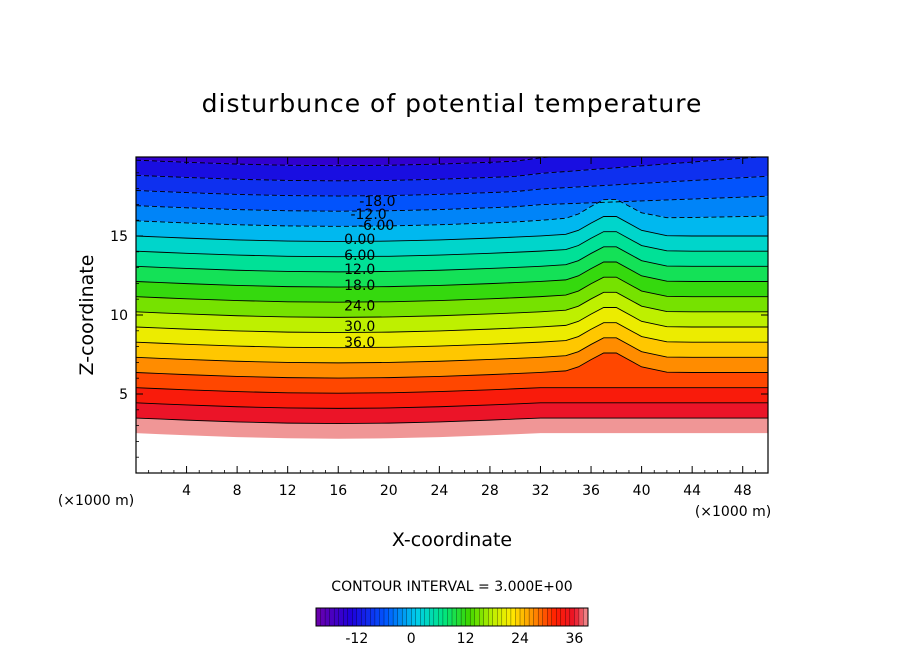 This screenshot has height=654, width=904. I want to click on chart-title: disturbunce of potential temperature, so click(452, 103).